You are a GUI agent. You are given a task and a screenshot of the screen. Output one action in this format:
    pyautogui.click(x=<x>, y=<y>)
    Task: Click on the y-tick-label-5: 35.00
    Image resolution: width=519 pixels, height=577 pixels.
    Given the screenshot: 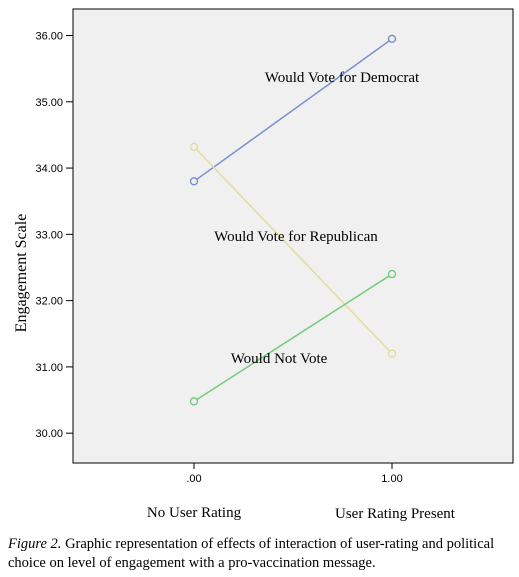 What is the action you would take?
    pyautogui.click(x=49, y=103)
    